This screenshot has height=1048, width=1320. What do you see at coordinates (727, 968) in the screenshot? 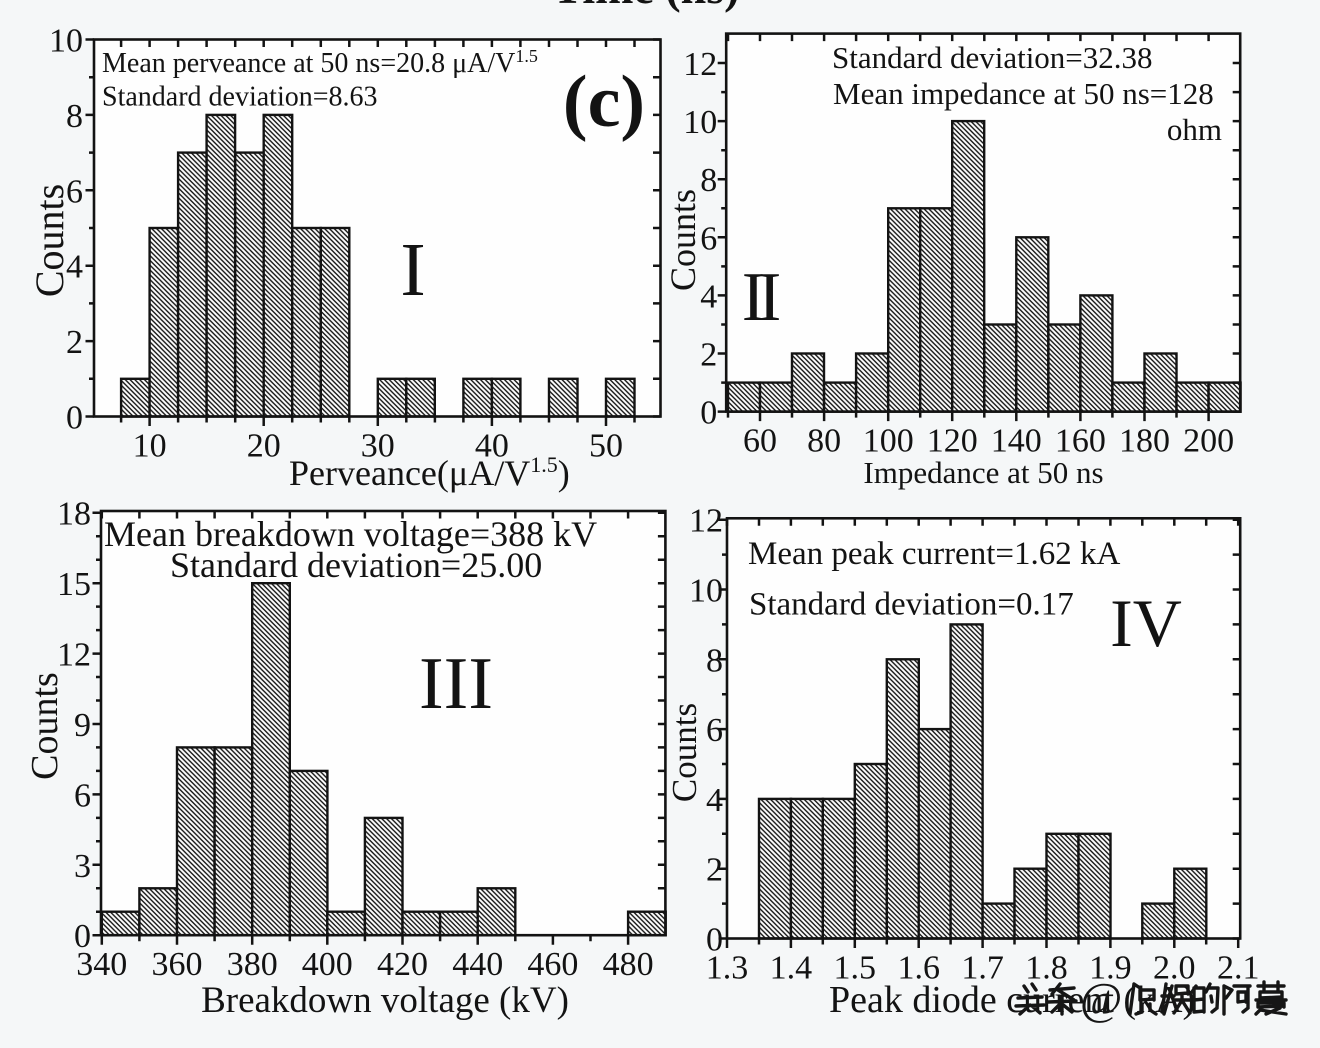
I see `svg-text: 1.3` at bounding box center [727, 968].